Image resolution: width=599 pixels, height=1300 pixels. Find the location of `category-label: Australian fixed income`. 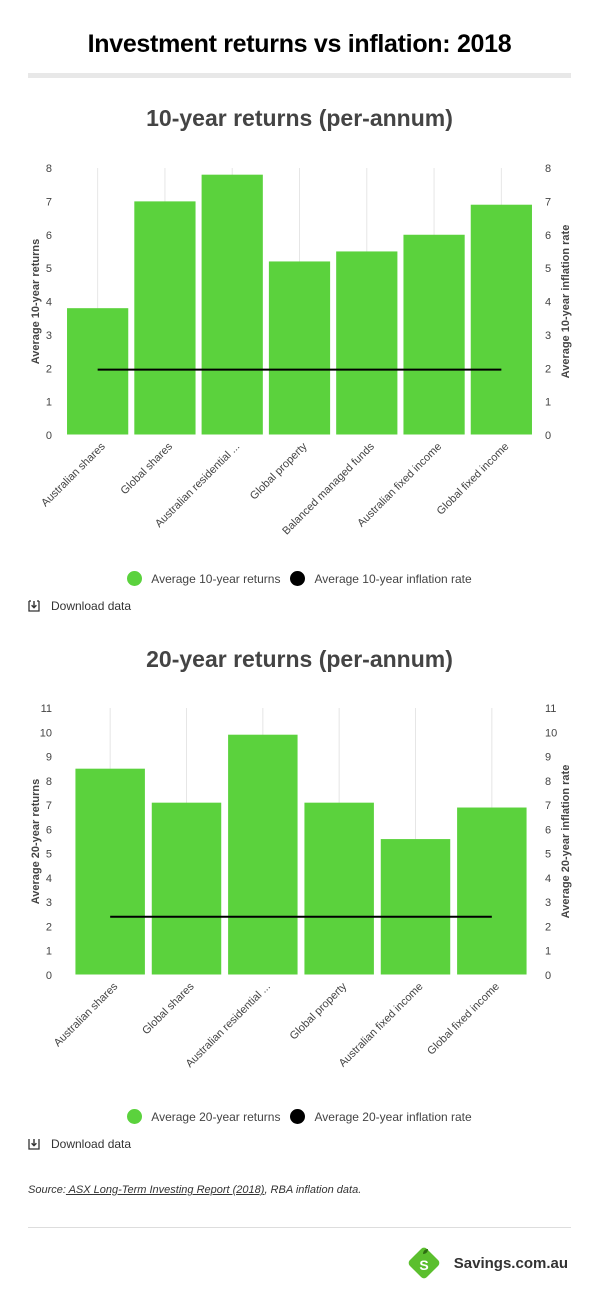

category-label: Australian fixed income is located at coordinates (381, 1025).